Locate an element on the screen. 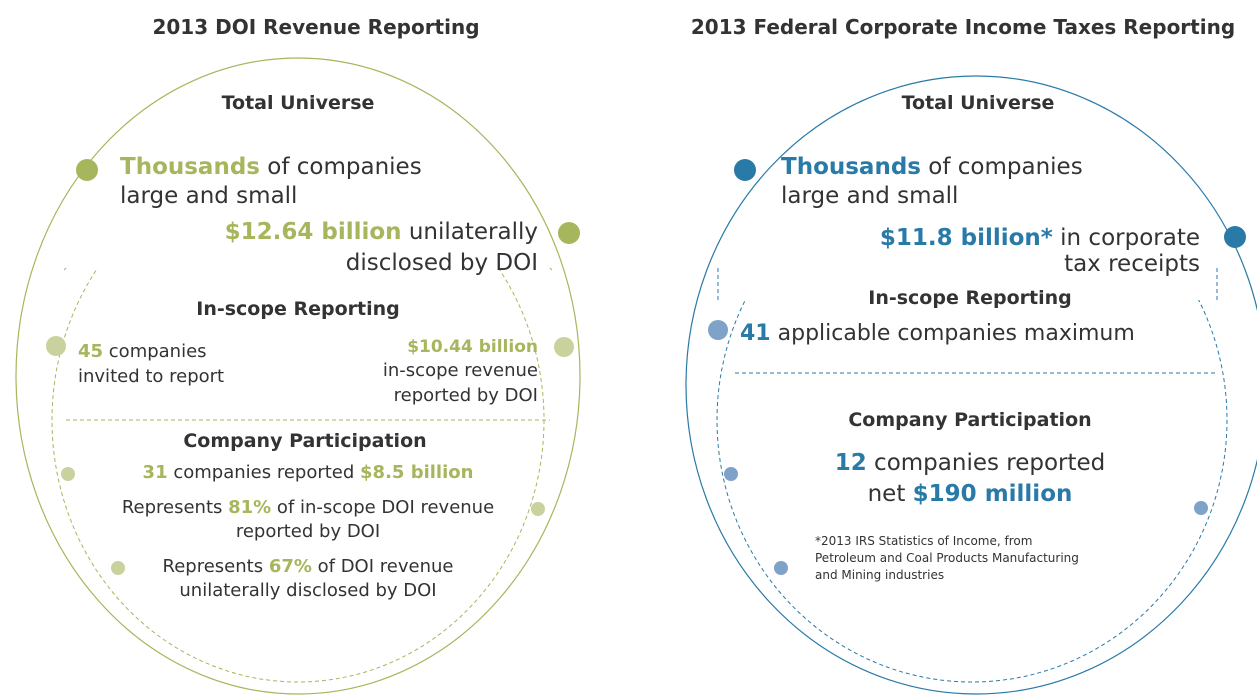  text-line: Represents 81% of in-scope DOI revenue is located at coordinates (308, 507).